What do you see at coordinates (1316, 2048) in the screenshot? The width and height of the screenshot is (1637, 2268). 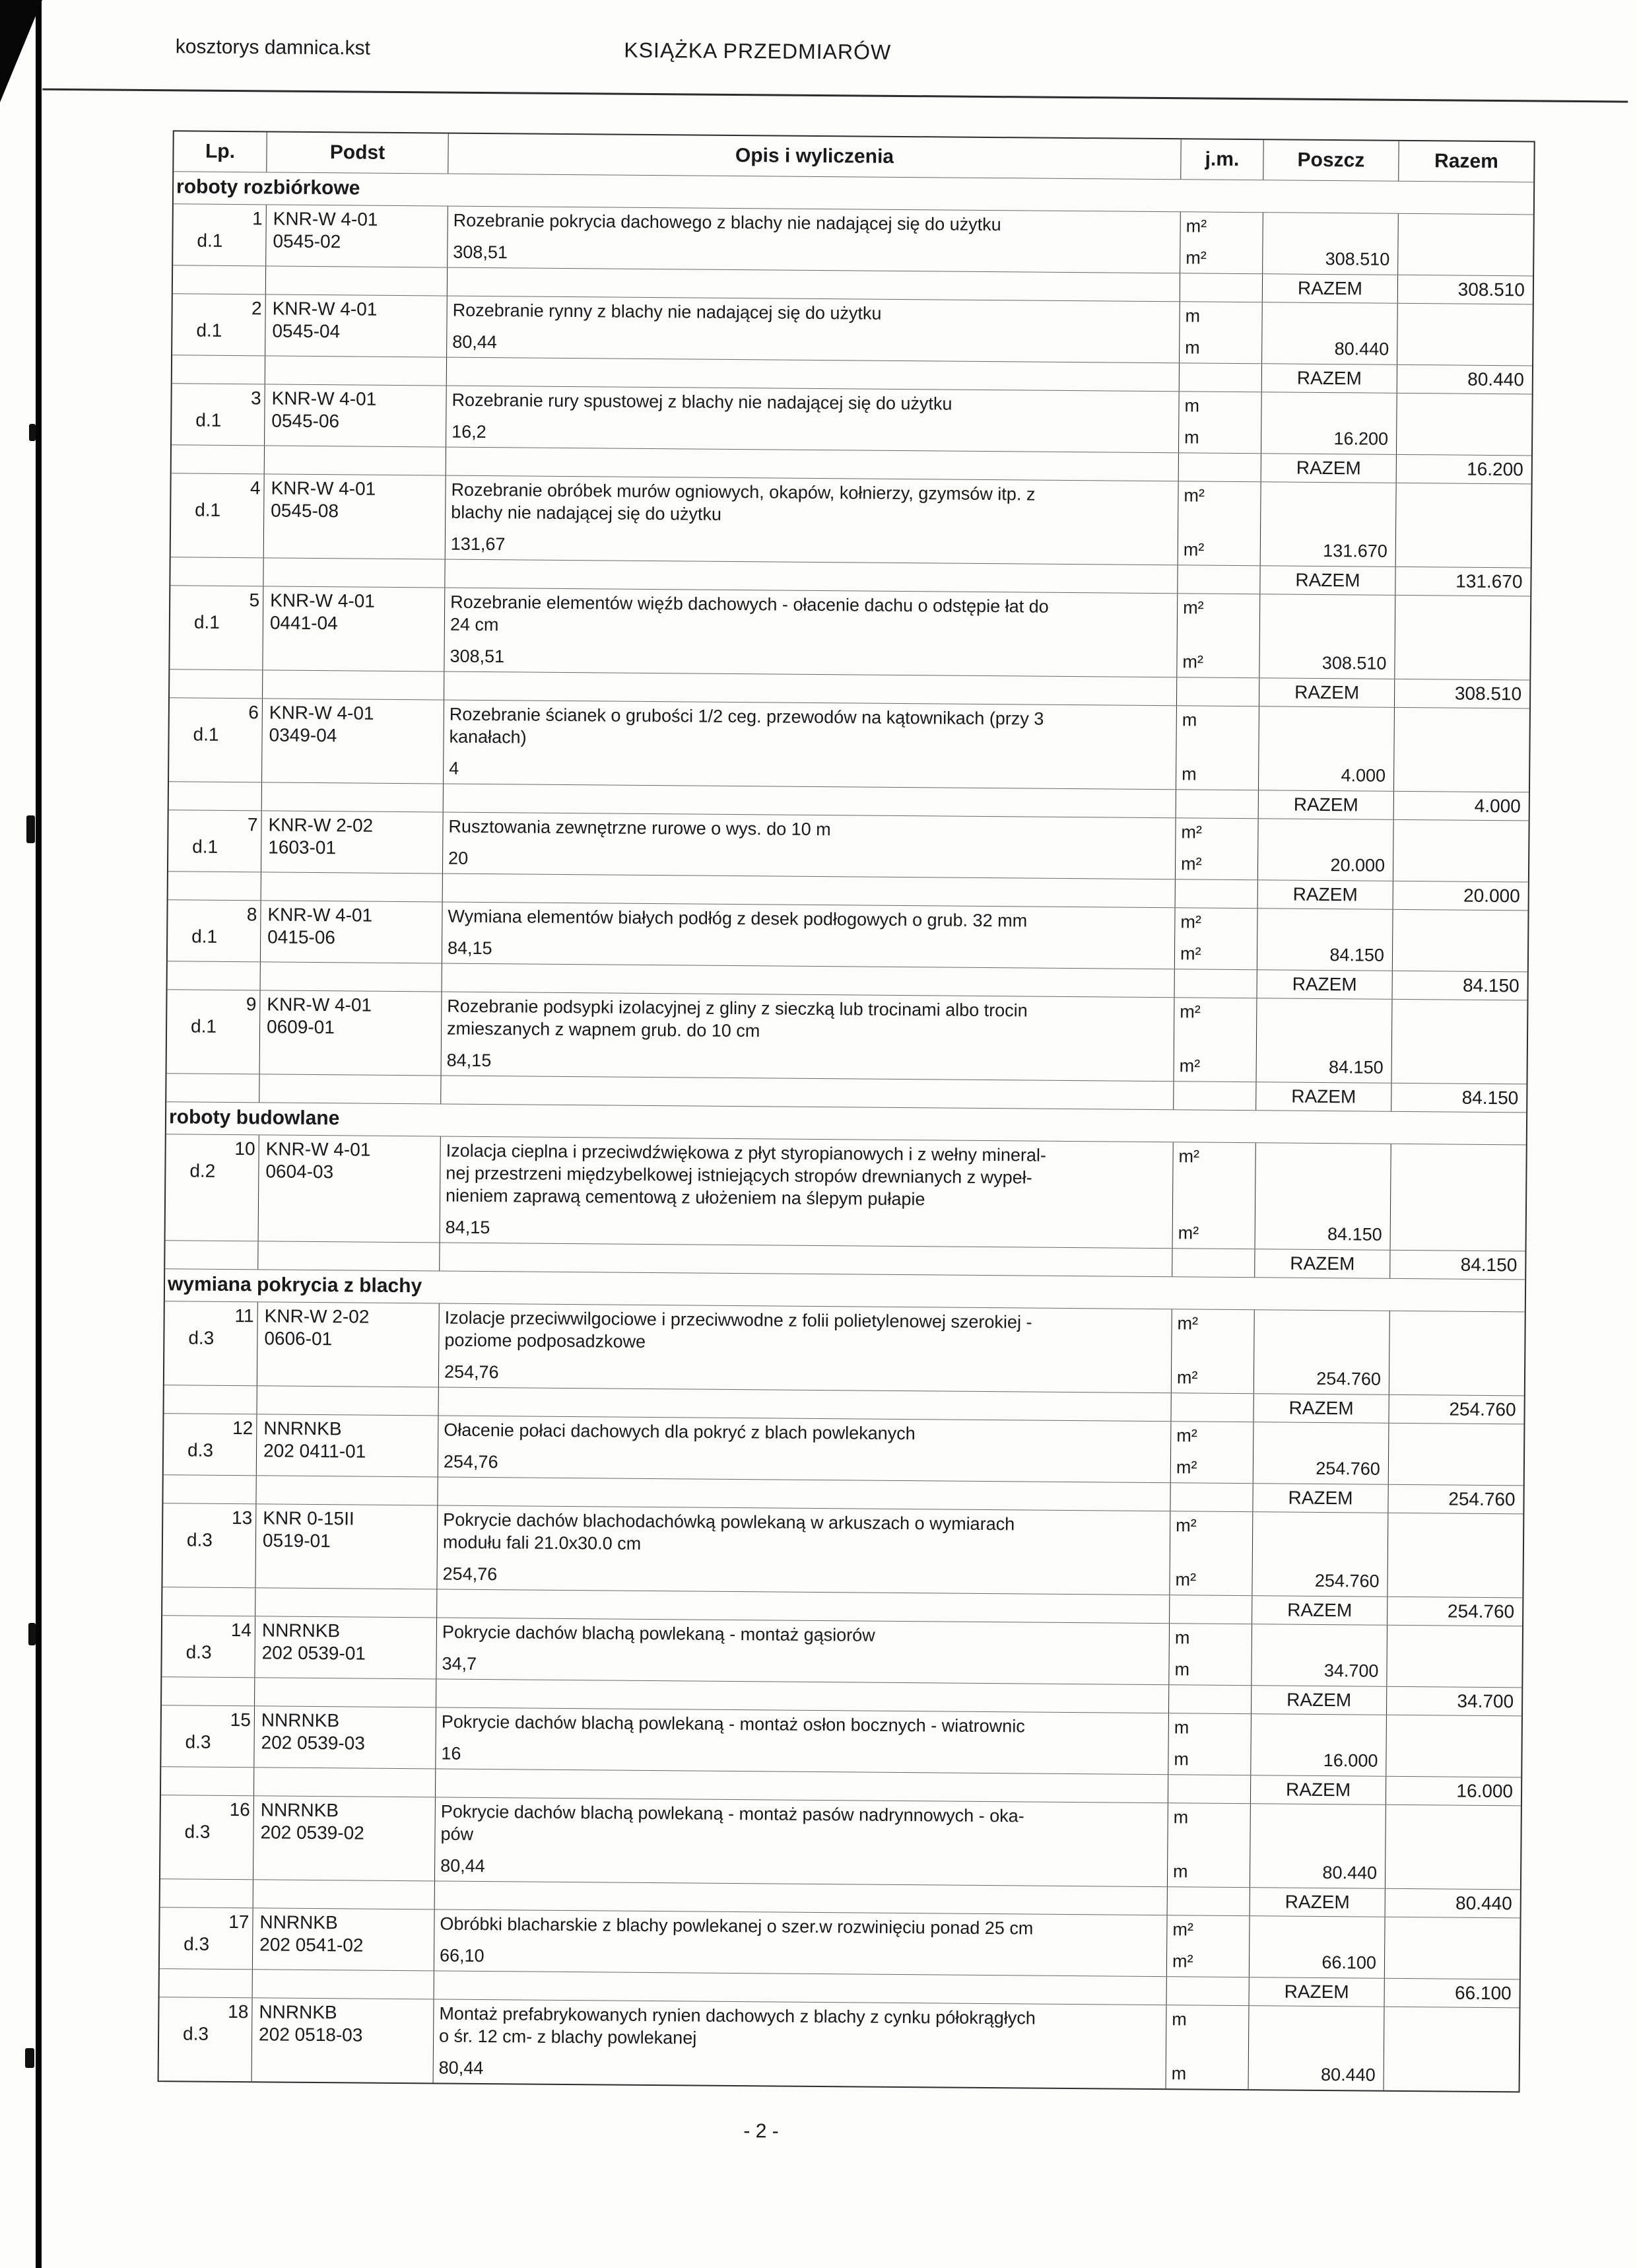 I see `poszcz-cell: 80.440` at bounding box center [1316, 2048].